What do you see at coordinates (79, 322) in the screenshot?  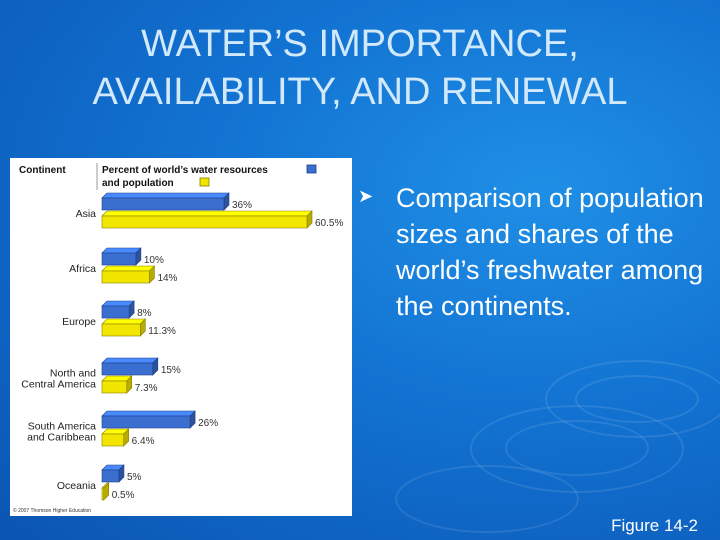 I see `category-label: Europe` at bounding box center [79, 322].